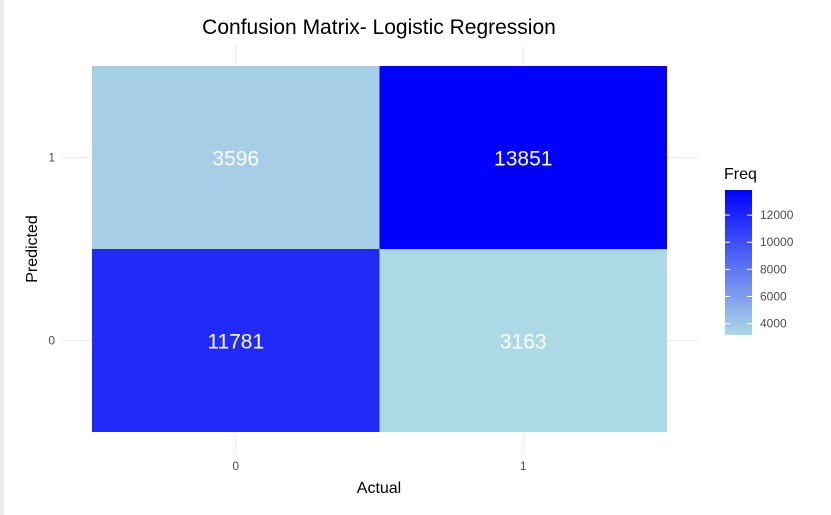 This screenshot has height=515, width=831. What do you see at coordinates (51, 341) in the screenshot?
I see `y-tick-label-0: 0` at bounding box center [51, 341].